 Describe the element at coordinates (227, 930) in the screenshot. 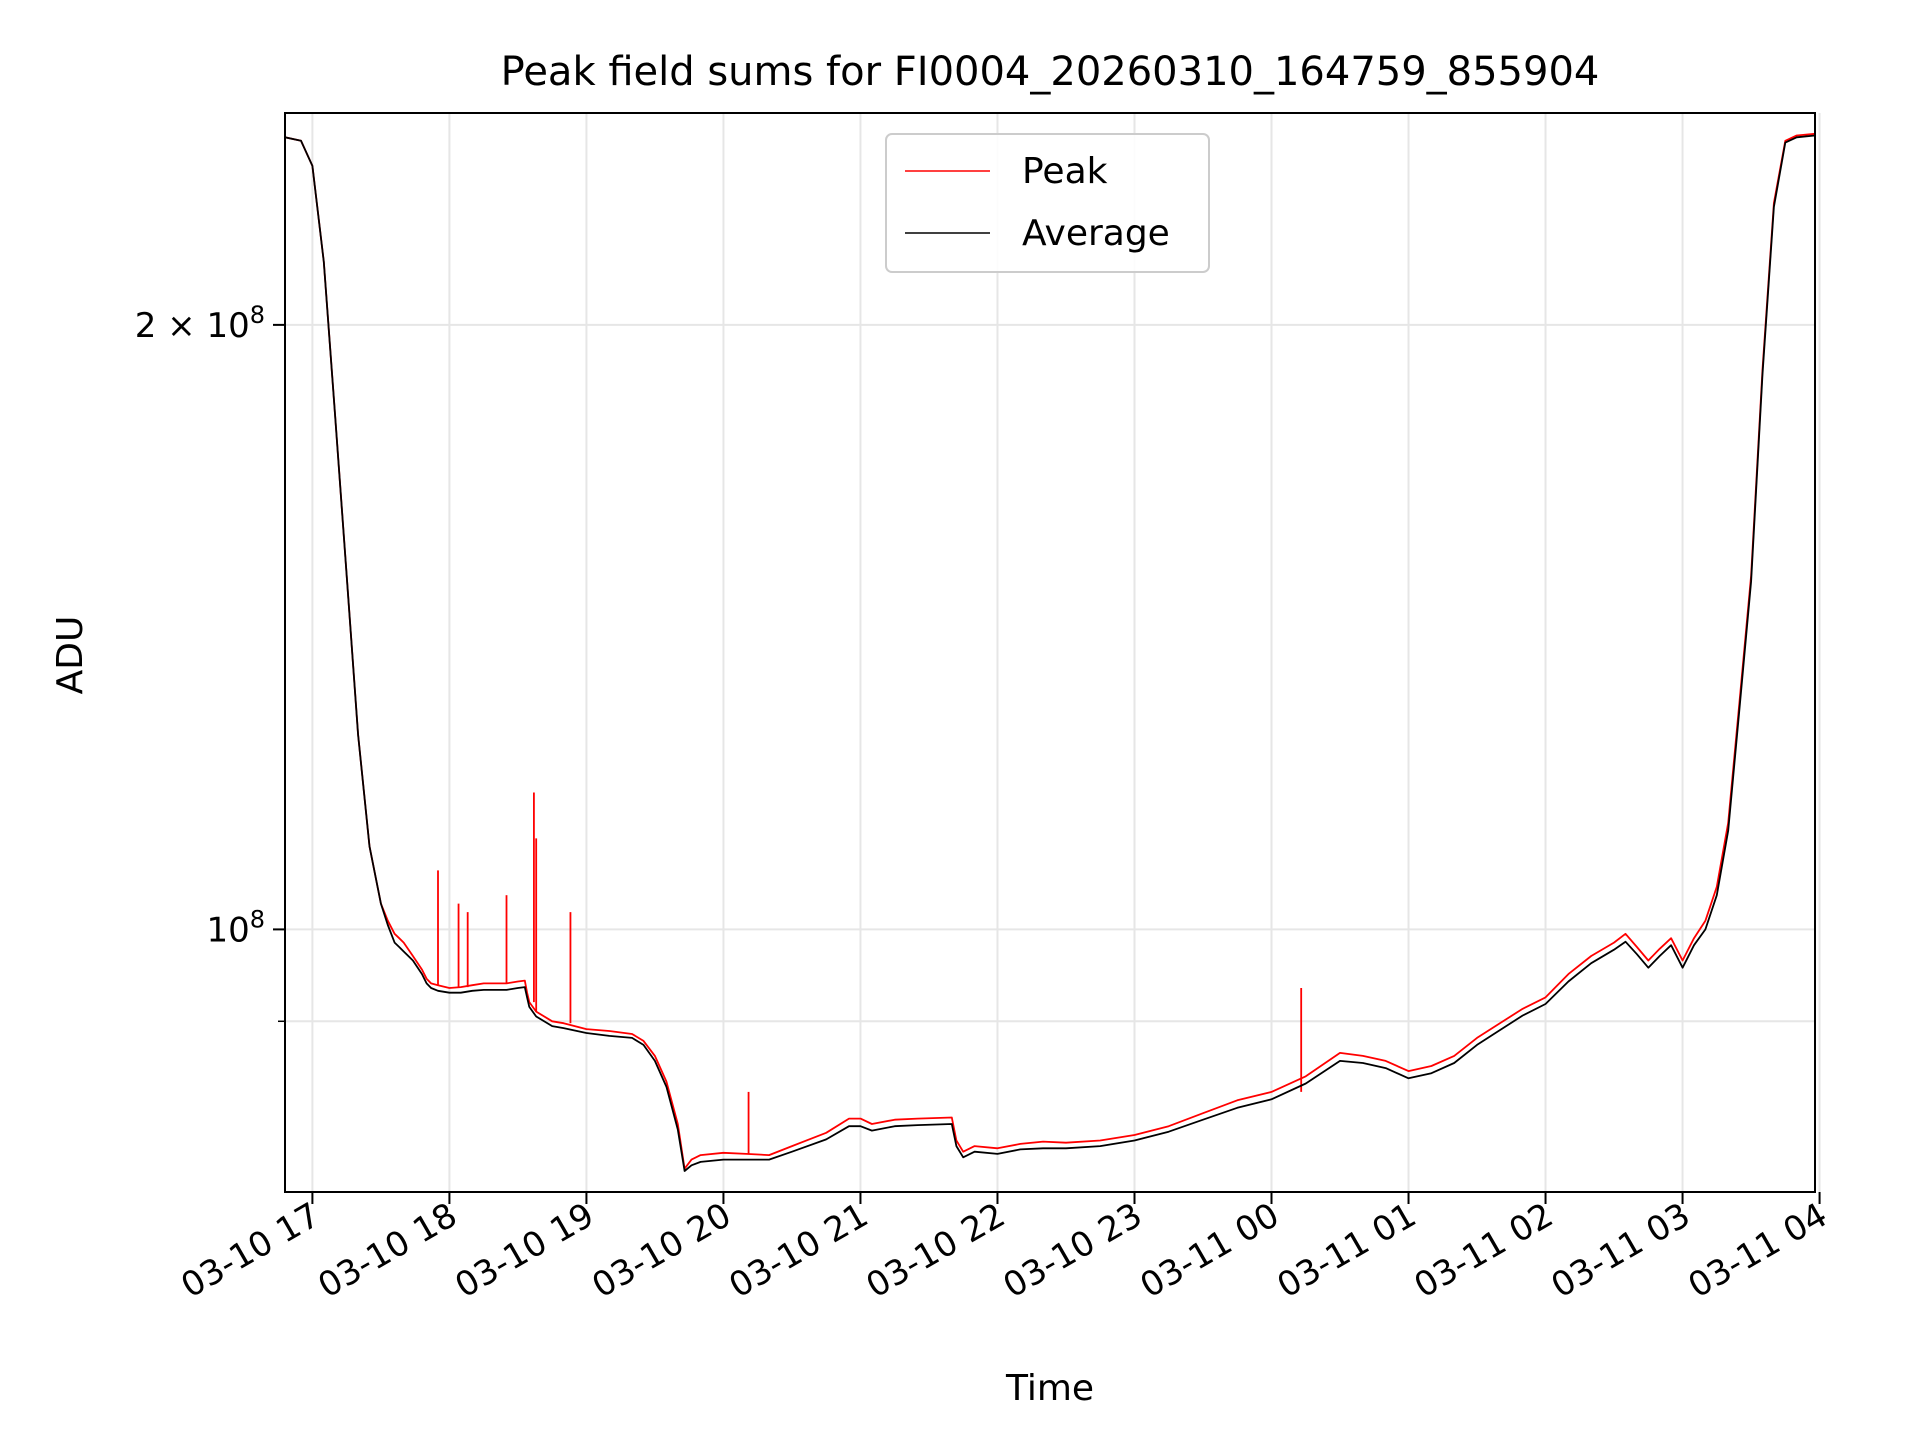

I see `y-tick-label-base: 10` at that location.